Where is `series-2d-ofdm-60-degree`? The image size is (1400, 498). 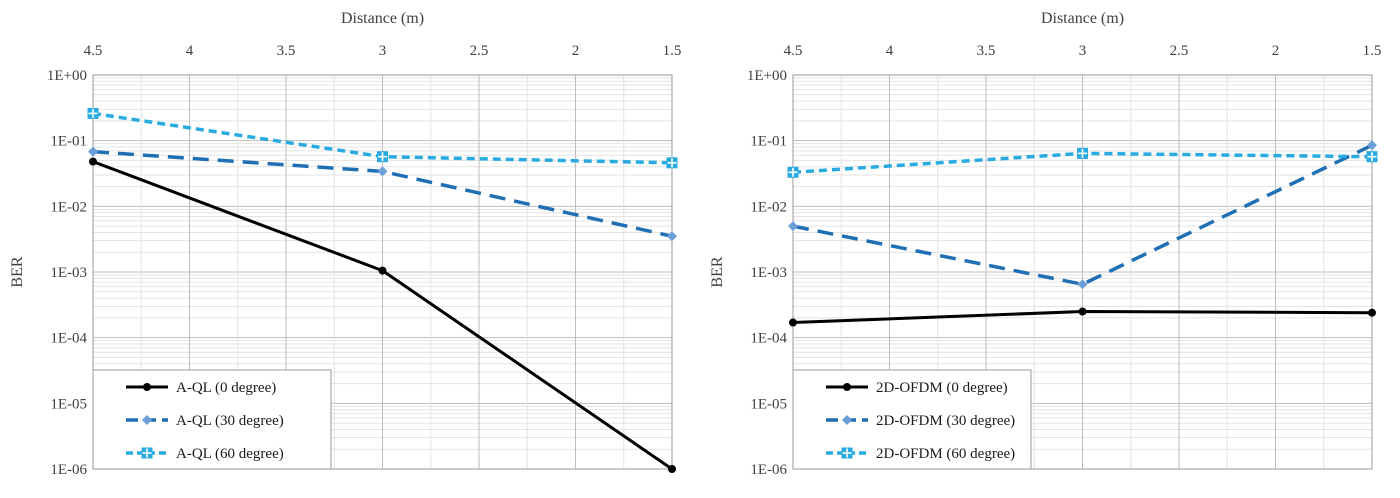 series-2d-ofdm-60-degree is located at coordinates (1082, 162).